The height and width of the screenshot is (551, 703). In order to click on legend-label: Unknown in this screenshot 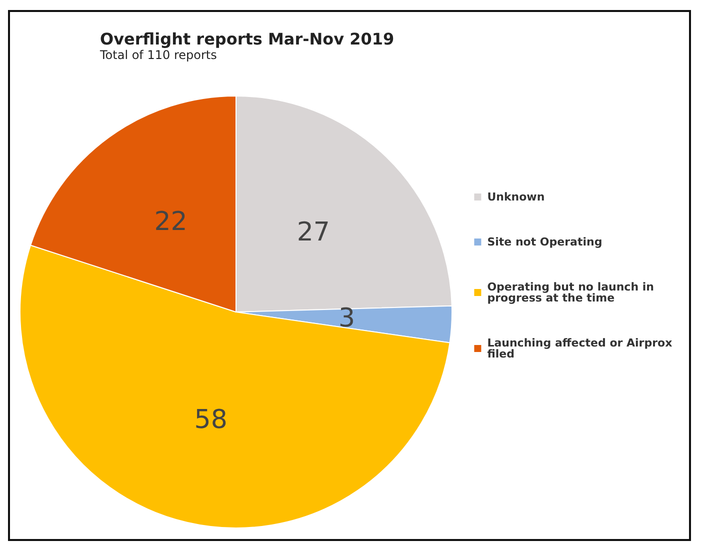, I will do `click(516, 197)`.